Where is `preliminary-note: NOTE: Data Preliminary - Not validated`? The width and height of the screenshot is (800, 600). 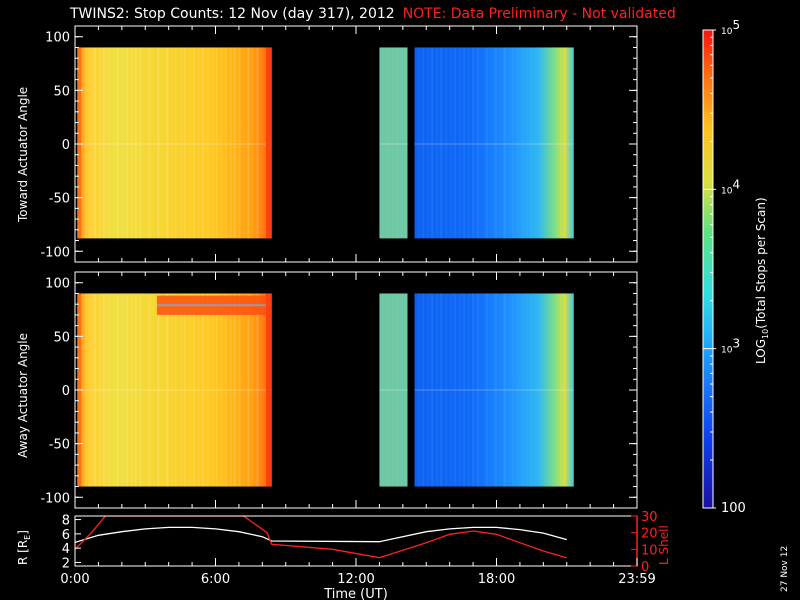
preliminary-note: NOTE: Data Preliminary - Not validated is located at coordinates (539, 14).